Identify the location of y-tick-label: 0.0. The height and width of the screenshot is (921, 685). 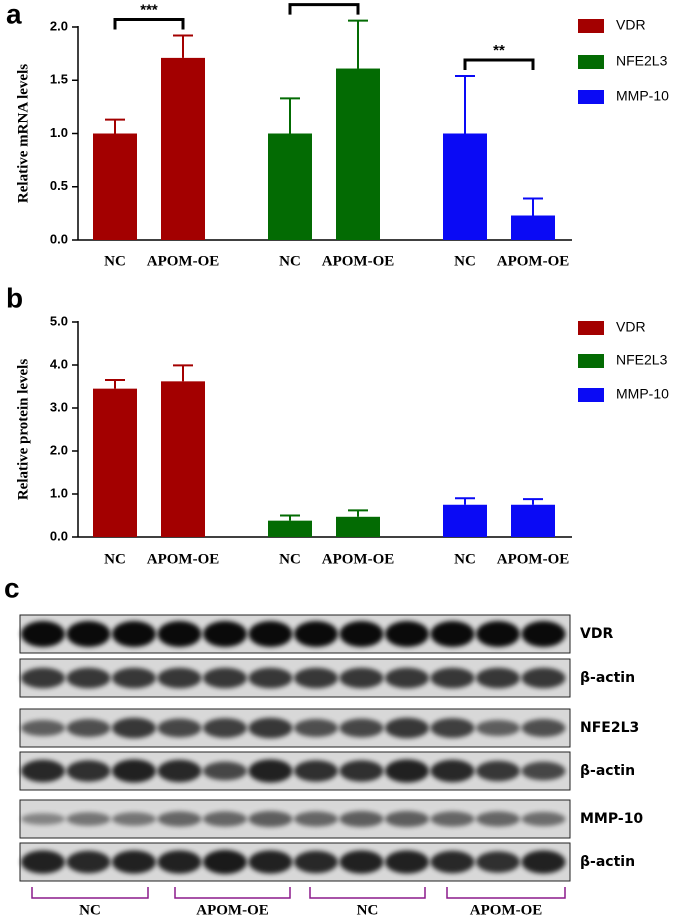
(59, 238).